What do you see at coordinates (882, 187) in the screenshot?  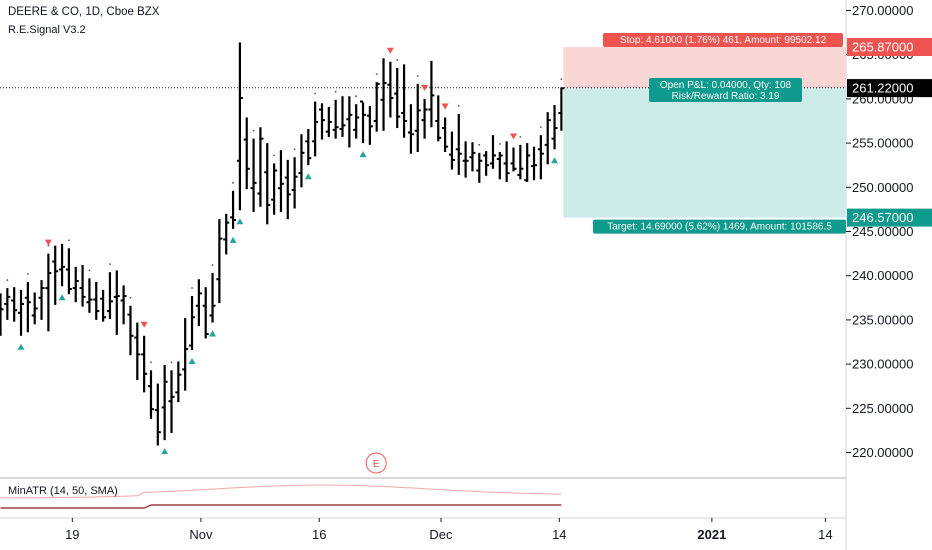 I see `y-tick-label: 250.00000` at bounding box center [882, 187].